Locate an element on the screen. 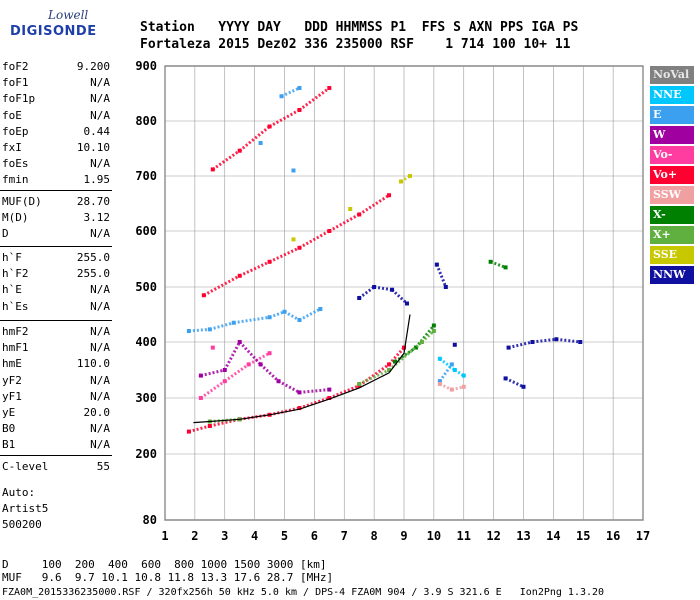  x-tick-label: 8 is located at coordinates (374, 536).